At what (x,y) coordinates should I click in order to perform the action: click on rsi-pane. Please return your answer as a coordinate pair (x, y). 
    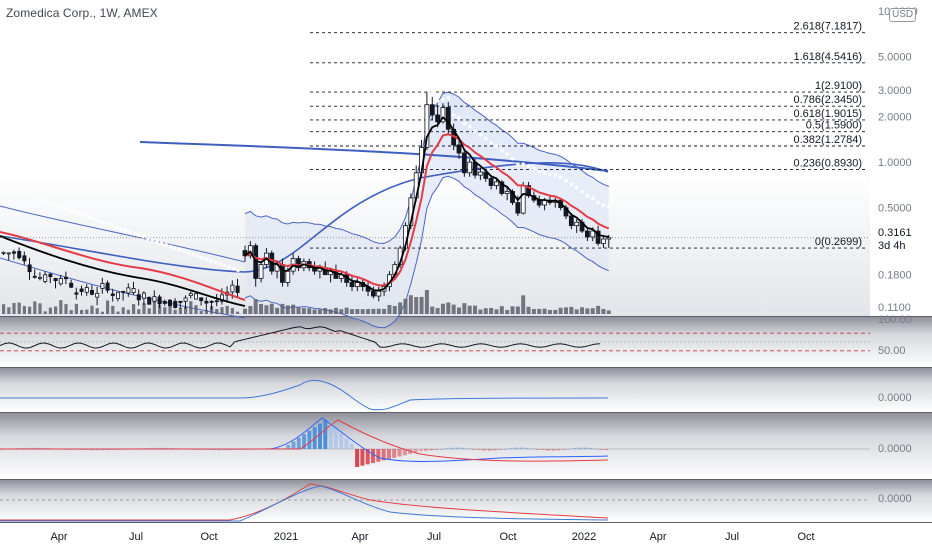
    Looking at the image, I should click on (435, 339).